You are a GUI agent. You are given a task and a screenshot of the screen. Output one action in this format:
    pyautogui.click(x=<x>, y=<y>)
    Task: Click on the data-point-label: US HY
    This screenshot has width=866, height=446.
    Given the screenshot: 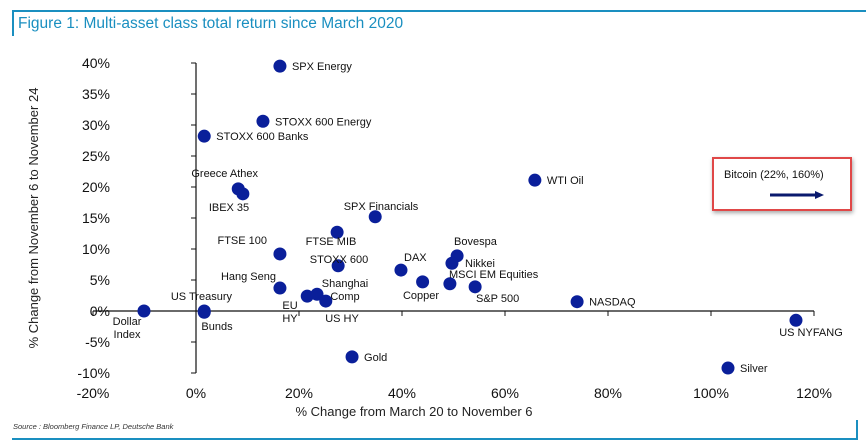 What is the action you would take?
    pyautogui.click(x=342, y=319)
    